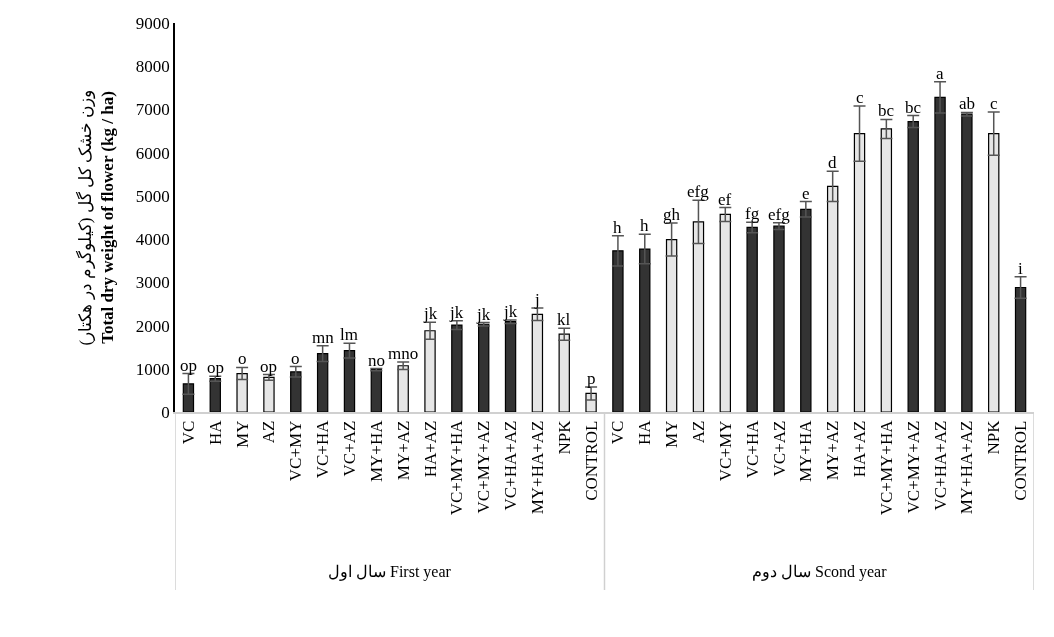 This screenshot has height=637, width=1054. I want to click on data-label: fg, so click(752, 213).